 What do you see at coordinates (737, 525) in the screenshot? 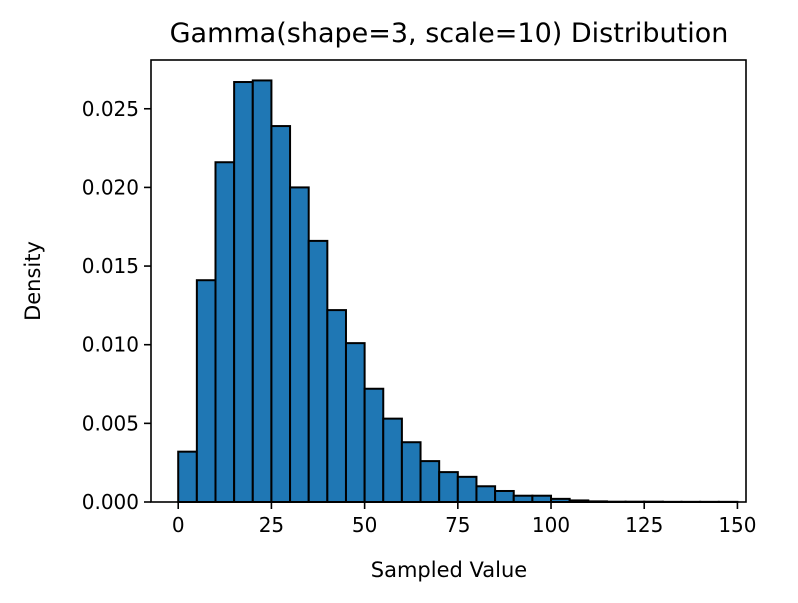
I see `x-tick-label: 150` at bounding box center [737, 525].